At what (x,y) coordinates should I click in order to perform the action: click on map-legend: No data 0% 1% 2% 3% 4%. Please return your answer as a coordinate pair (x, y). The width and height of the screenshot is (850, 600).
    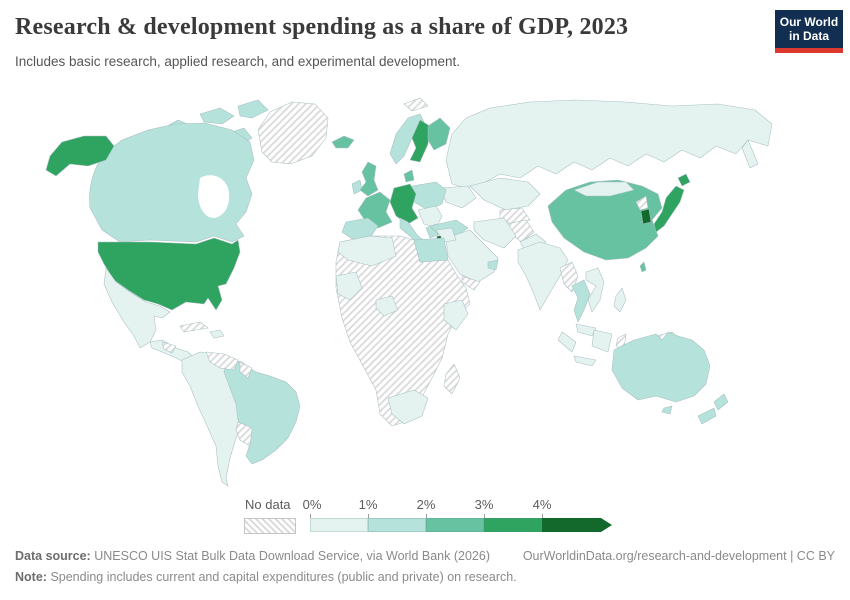
    Looking at the image, I should click on (425, 516).